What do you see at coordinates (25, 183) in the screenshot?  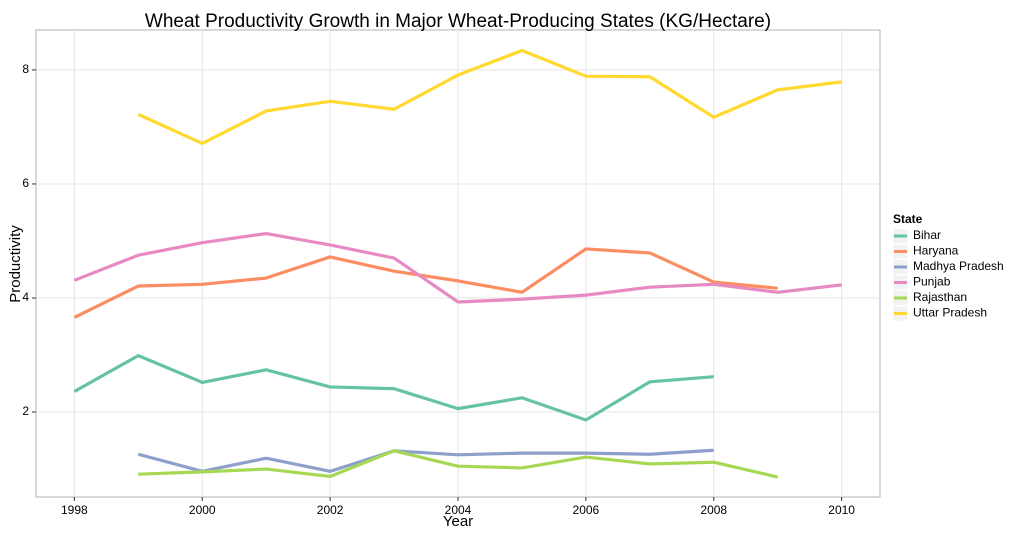 I see `y-tick-label: 6` at bounding box center [25, 183].